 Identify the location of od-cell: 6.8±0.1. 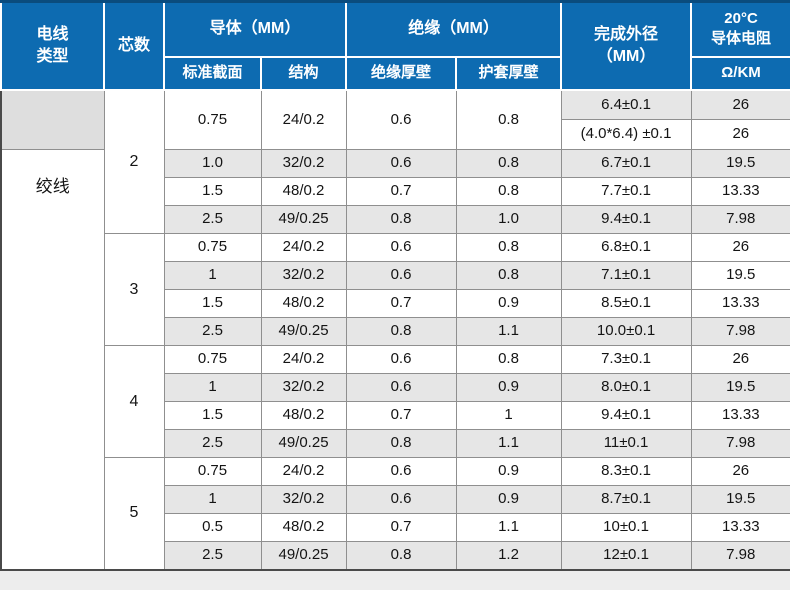
(626, 247).